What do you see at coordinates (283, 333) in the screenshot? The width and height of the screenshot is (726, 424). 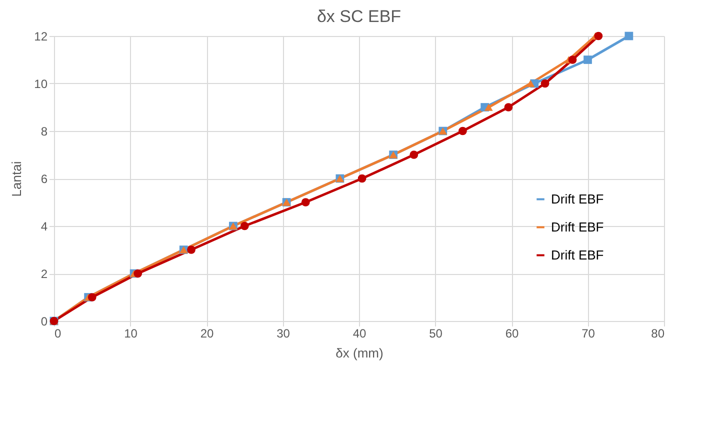 I see `x-tick-label: 30` at bounding box center [283, 333].